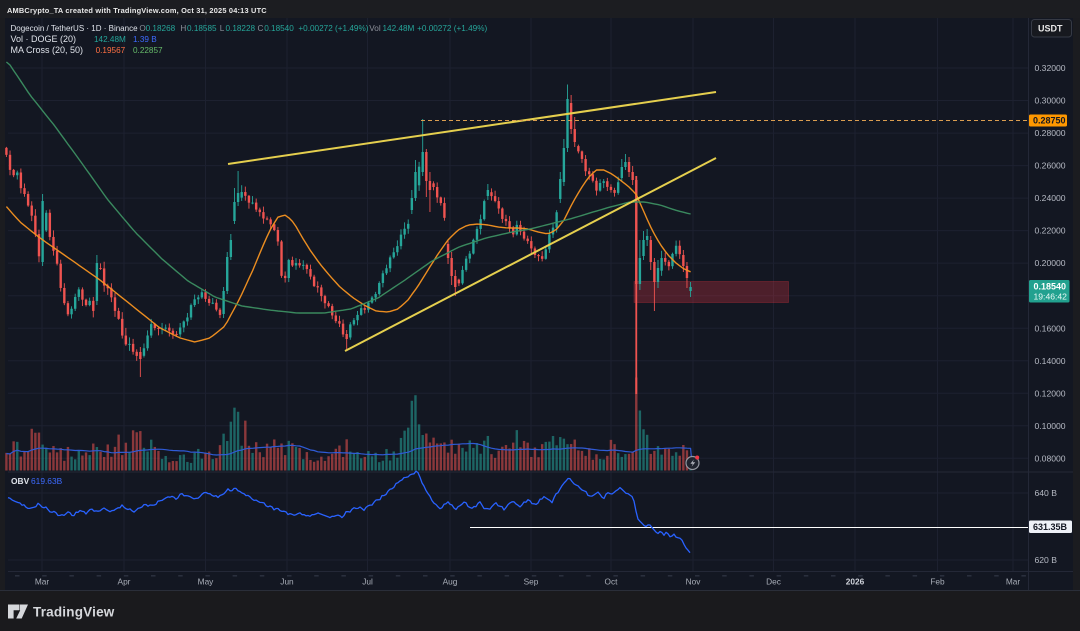  Describe the element at coordinates (124, 582) in the screenshot. I see `svg-text: Apr` at that location.